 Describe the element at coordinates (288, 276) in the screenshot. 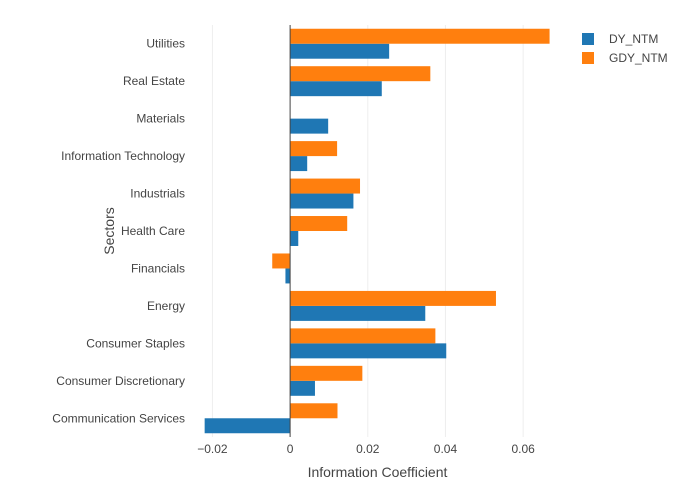

I see `bar-dy-ntm-financials` at that location.